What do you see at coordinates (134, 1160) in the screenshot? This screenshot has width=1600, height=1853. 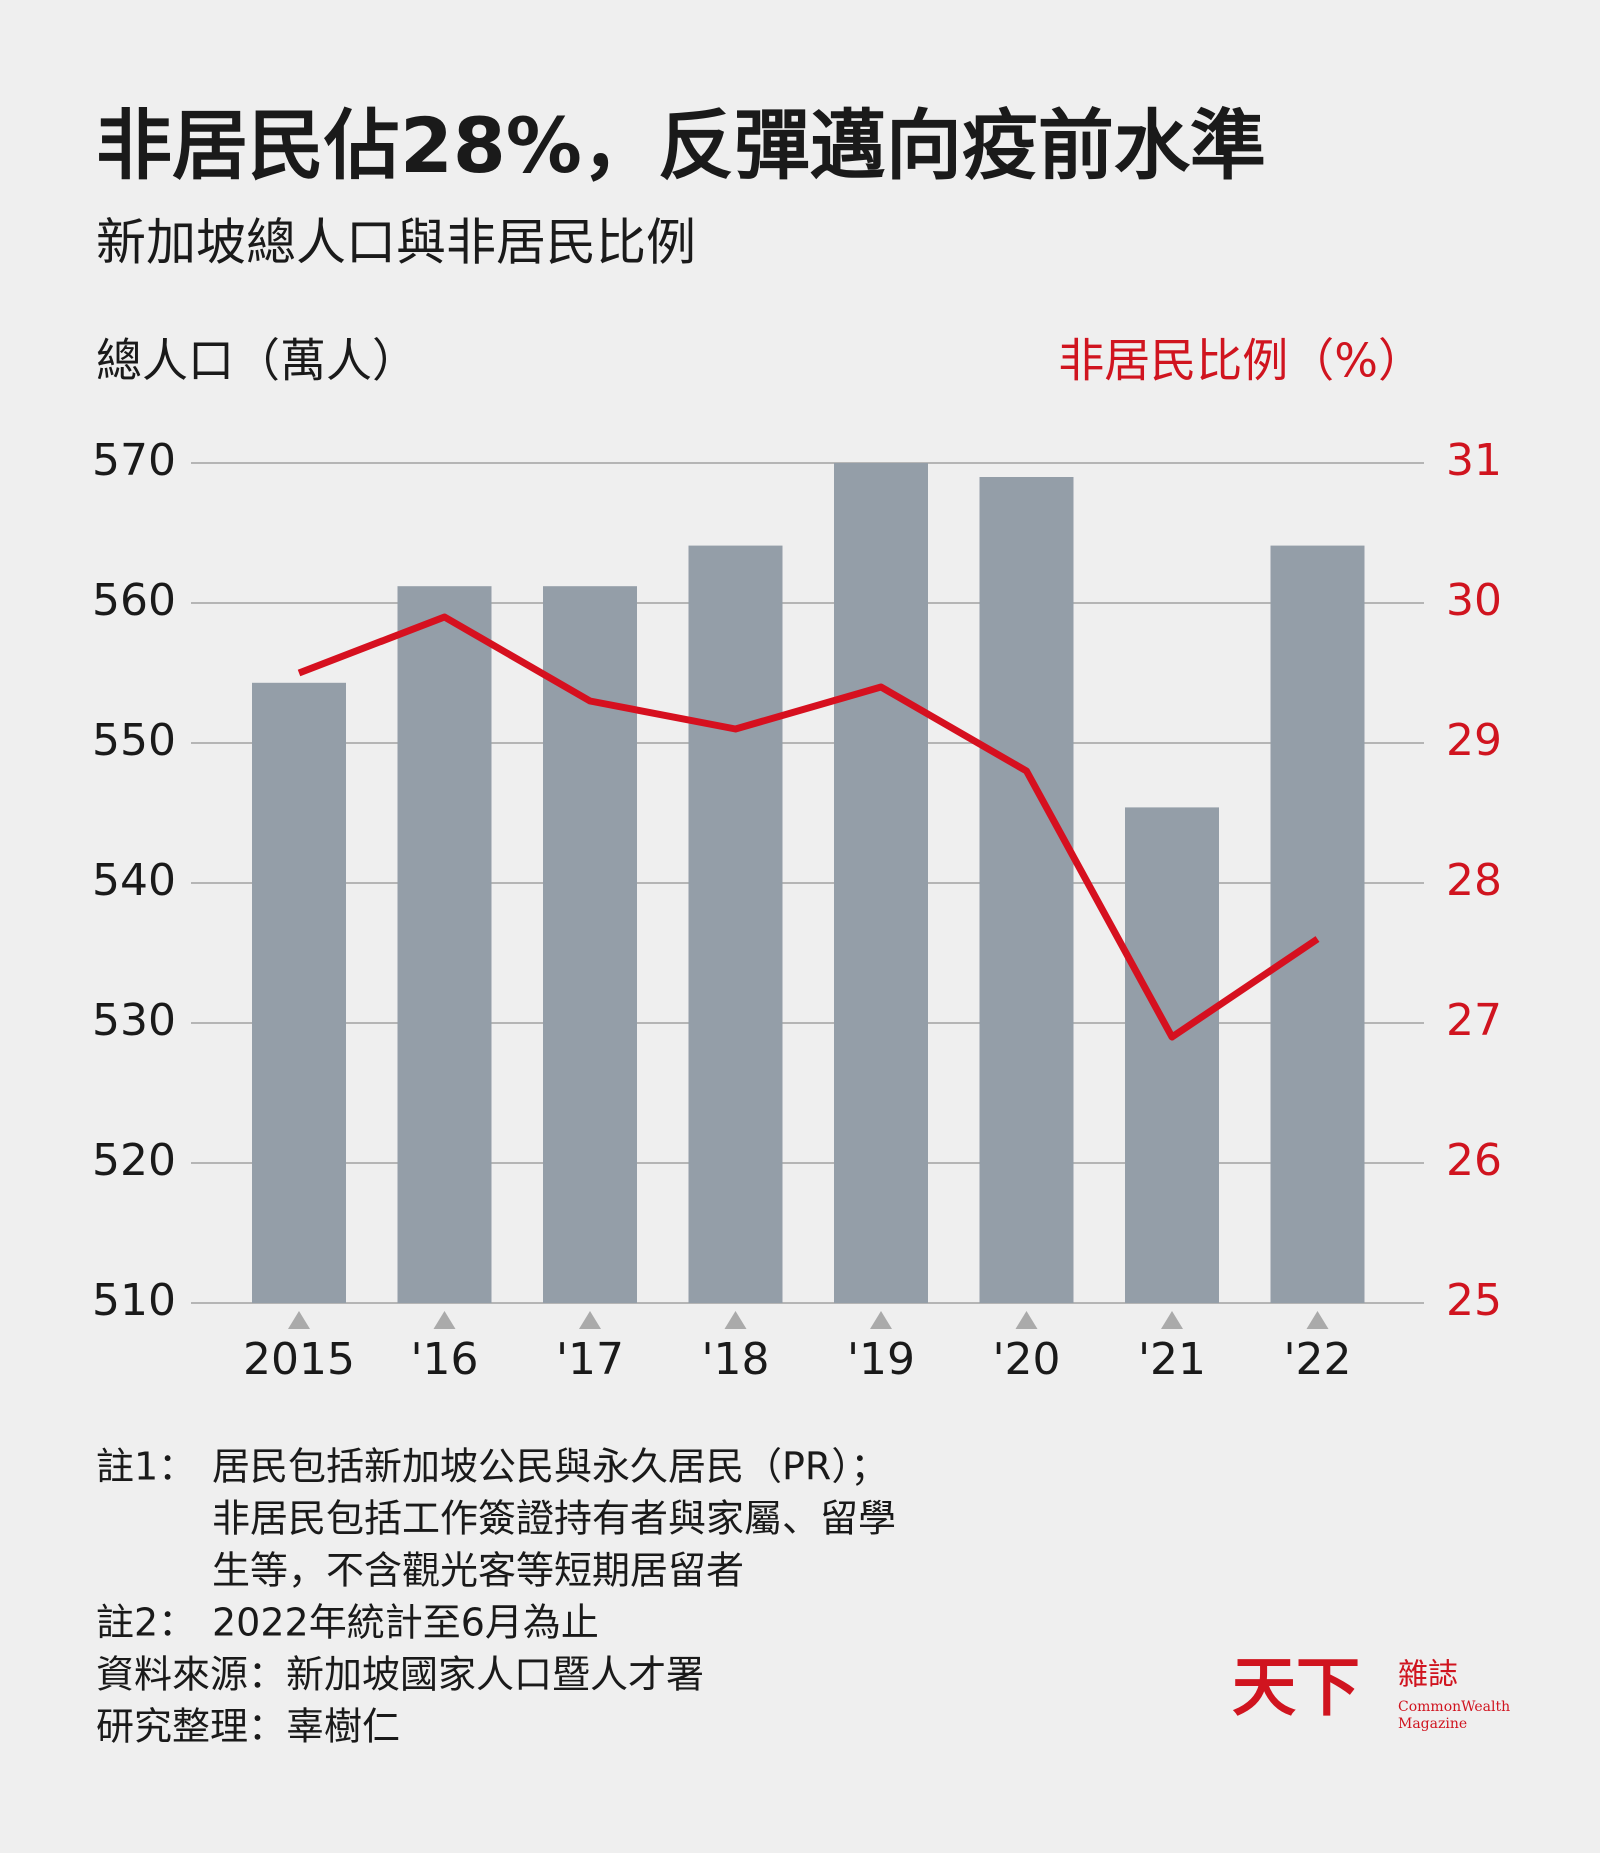 I see `y-tick-label: 520` at bounding box center [134, 1160].